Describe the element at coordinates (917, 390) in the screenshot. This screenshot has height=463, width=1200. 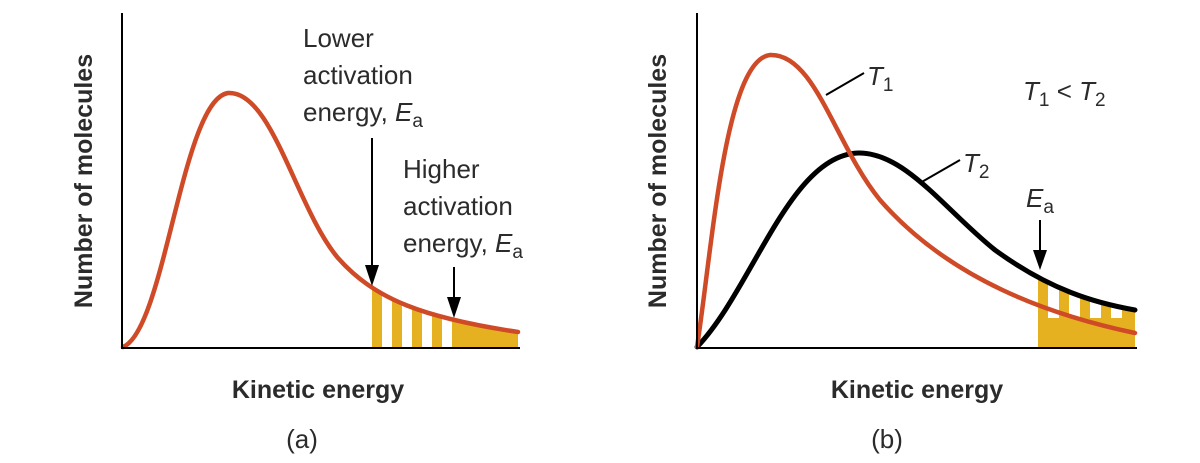
I see `panel-b-x-axis-label: Kinetic energy` at that location.